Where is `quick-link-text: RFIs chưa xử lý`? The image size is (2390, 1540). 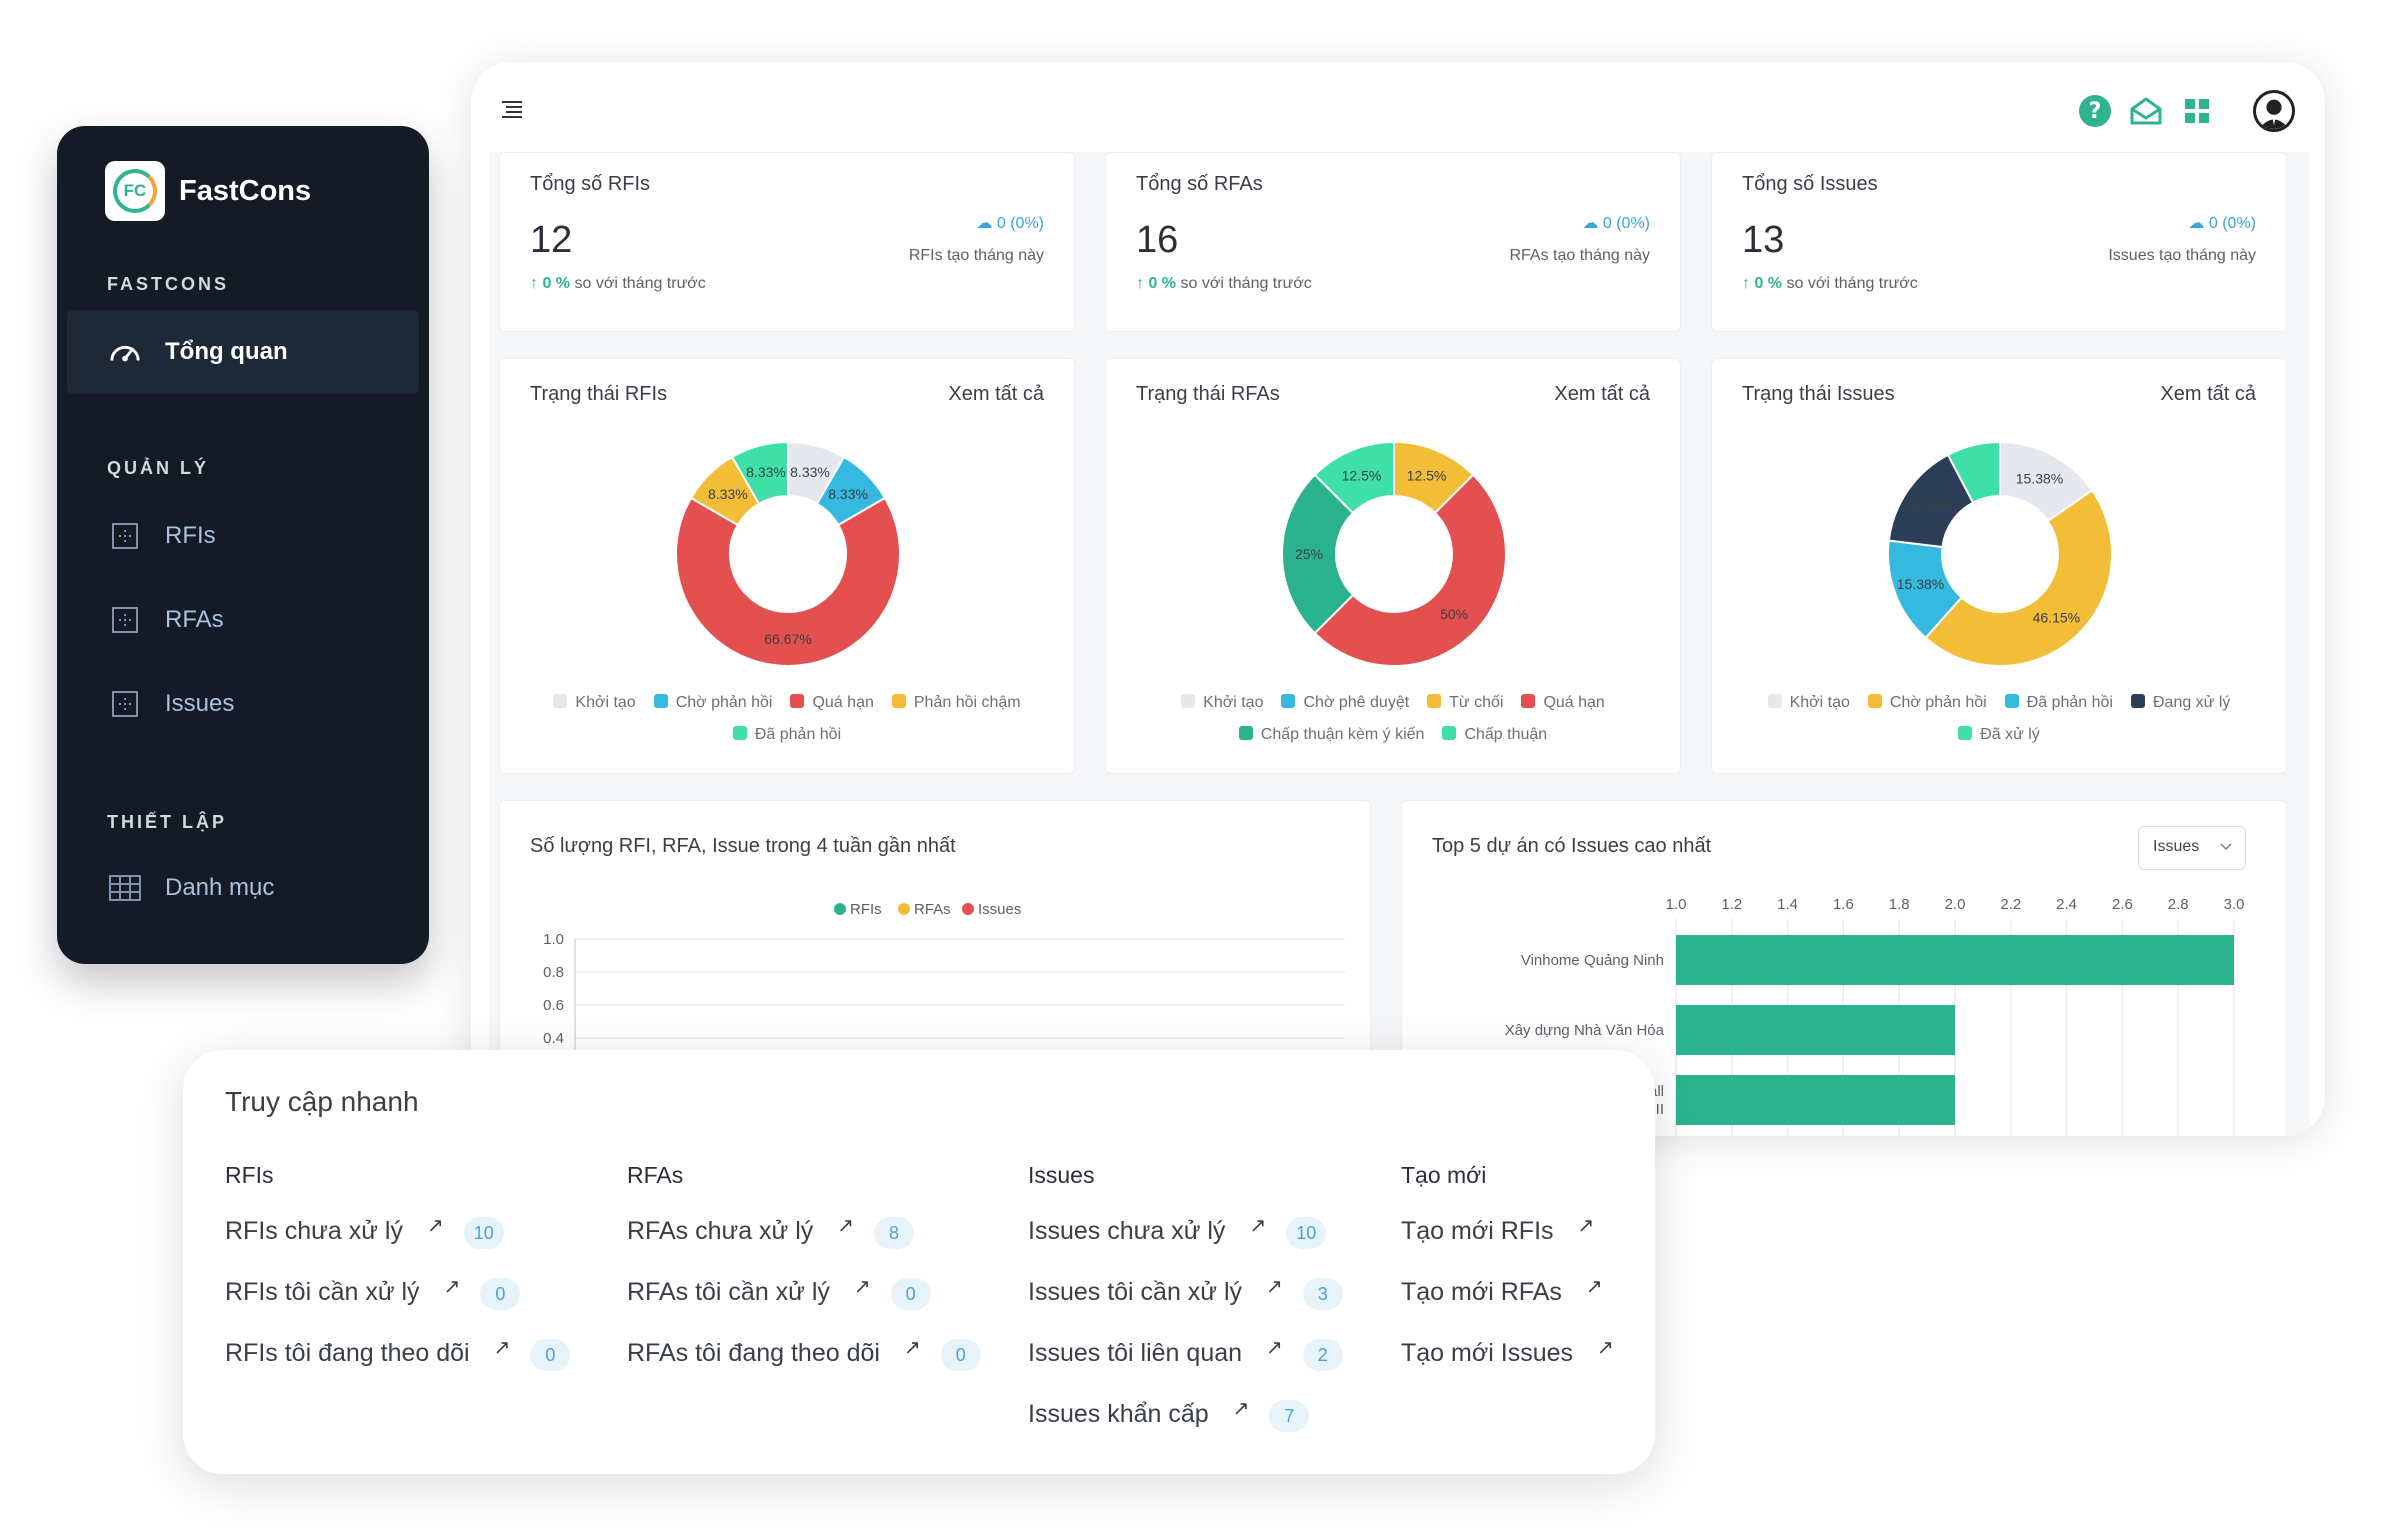 quick-link-text: RFIs chưa xử lý is located at coordinates (314, 1231).